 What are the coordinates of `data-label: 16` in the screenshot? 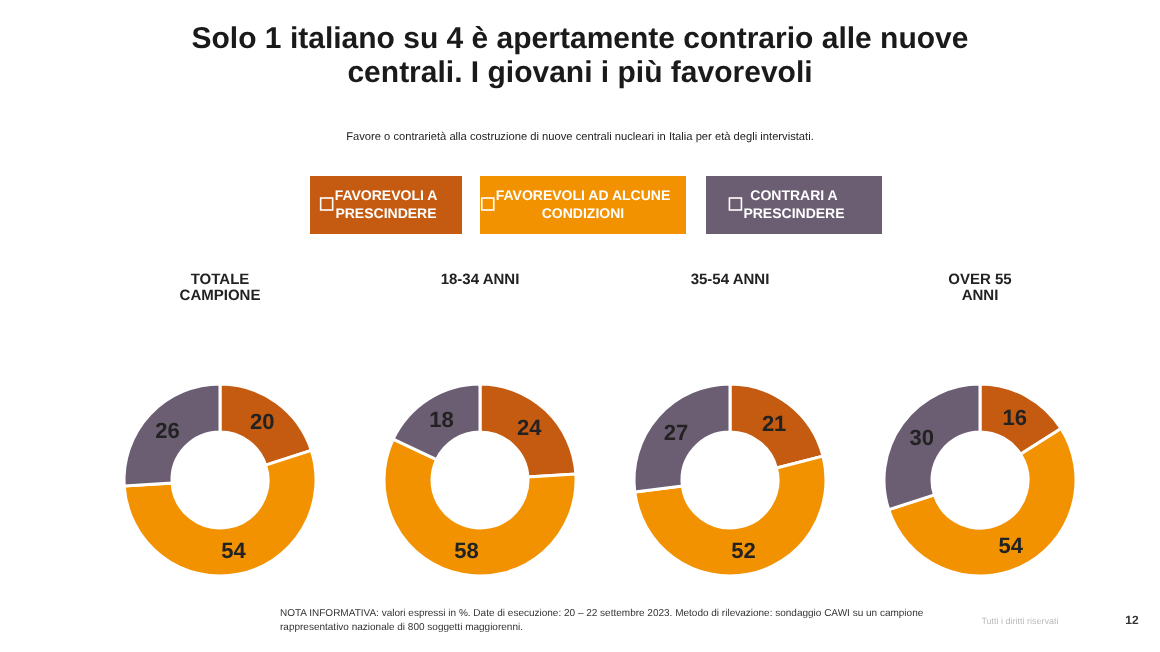 It's located at (1014, 418).